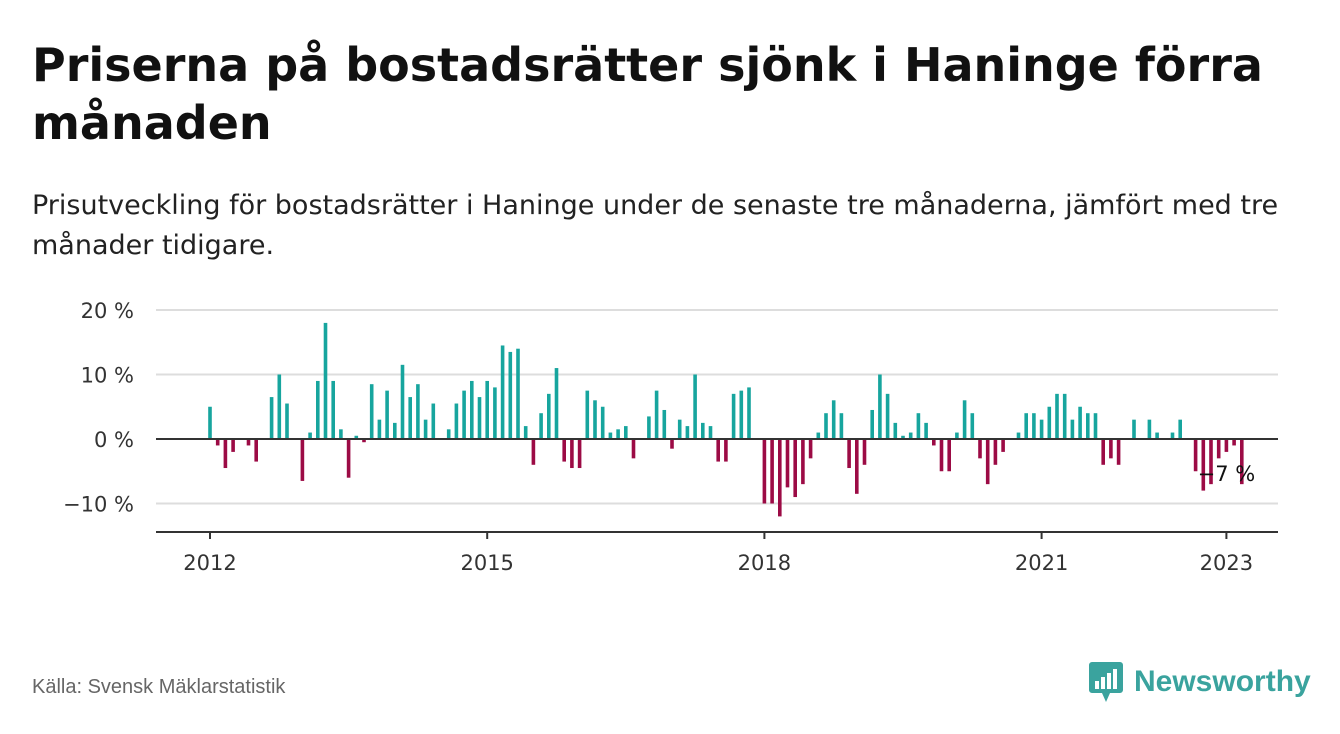 This screenshot has width=1340, height=734. What do you see at coordinates (1227, 474) in the screenshot?
I see `data-label: −7 %` at bounding box center [1227, 474].